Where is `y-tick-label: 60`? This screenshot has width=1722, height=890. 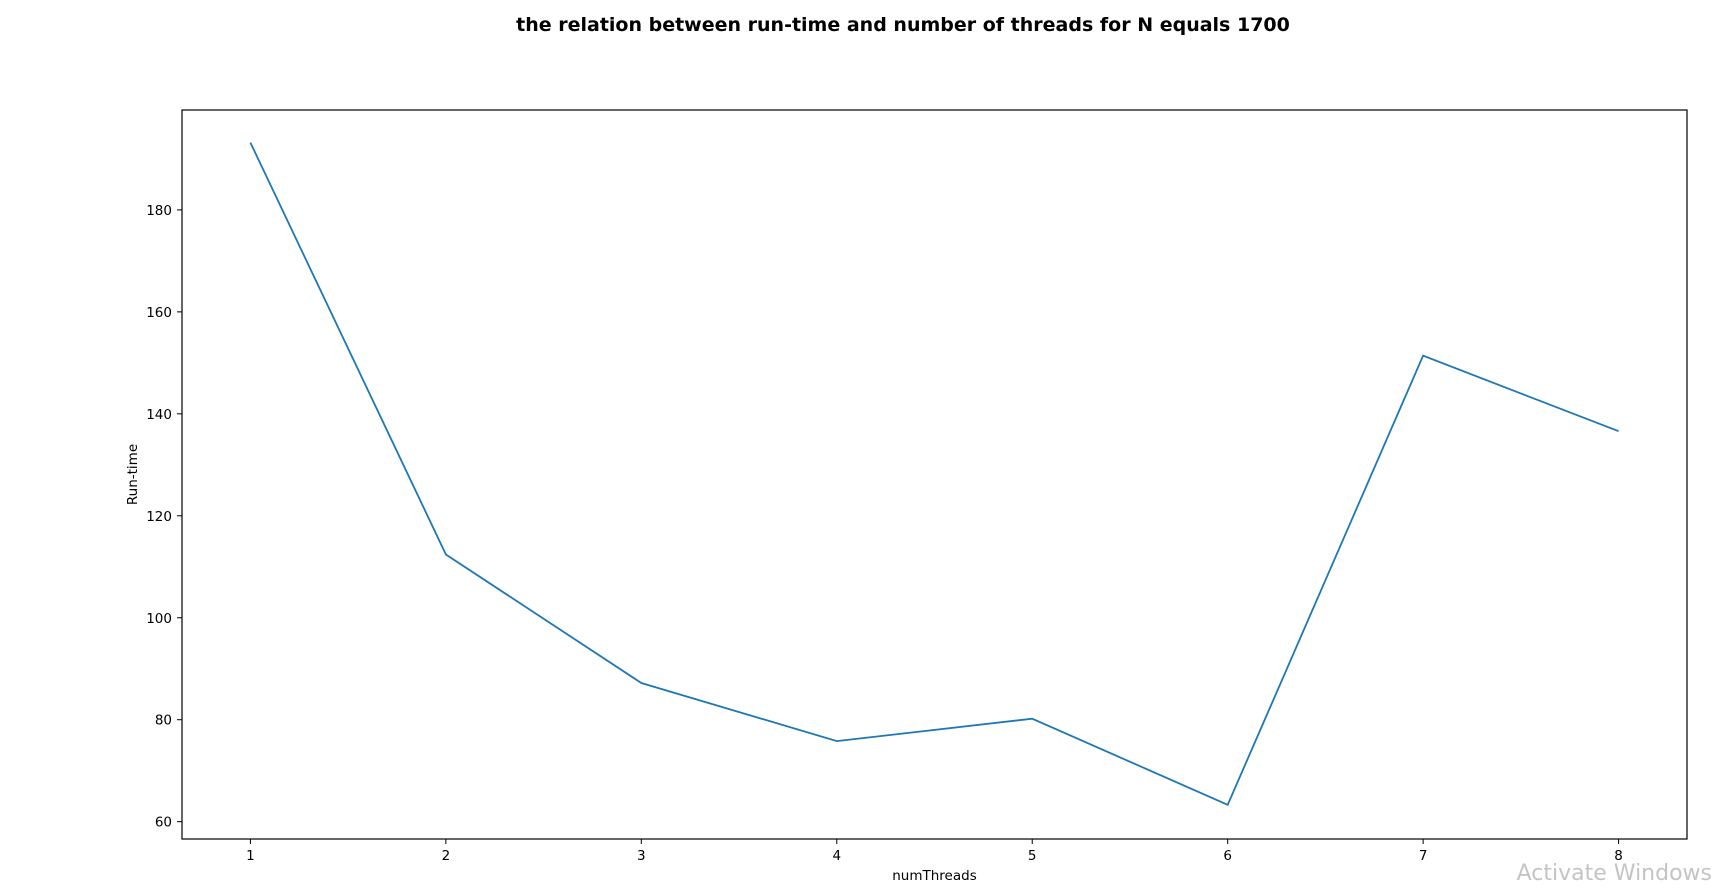 y-tick-label: 60 is located at coordinates (163, 823).